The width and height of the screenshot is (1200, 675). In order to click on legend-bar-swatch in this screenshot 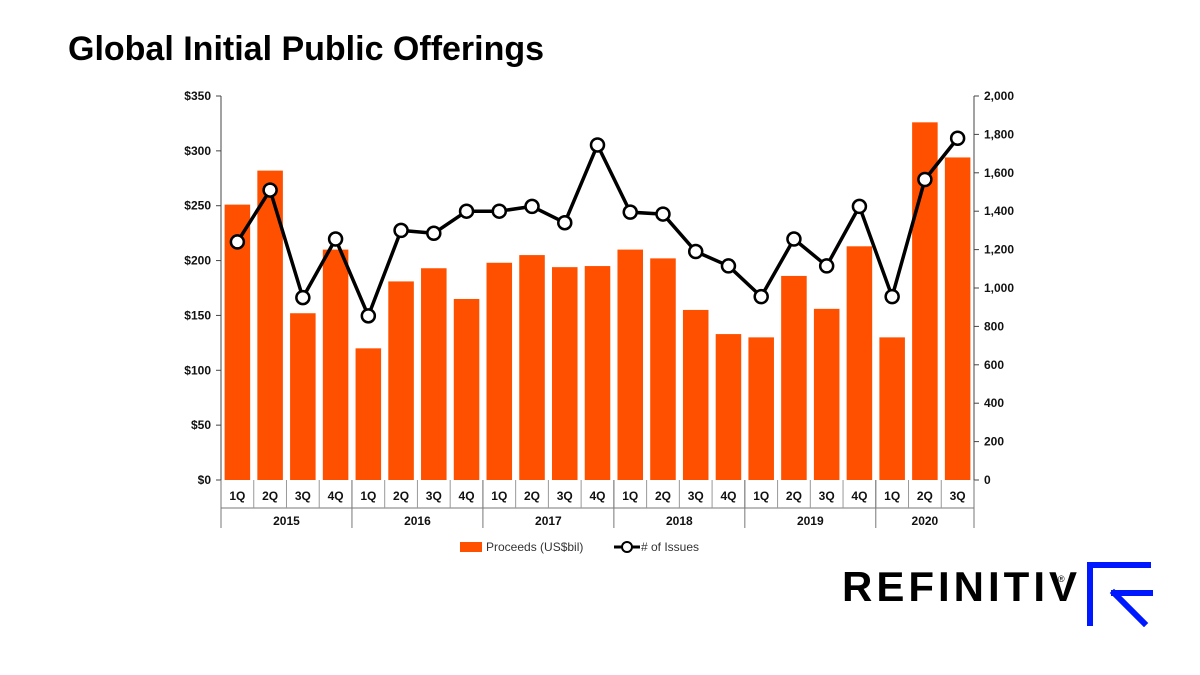, I will do `click(471, 547)`.